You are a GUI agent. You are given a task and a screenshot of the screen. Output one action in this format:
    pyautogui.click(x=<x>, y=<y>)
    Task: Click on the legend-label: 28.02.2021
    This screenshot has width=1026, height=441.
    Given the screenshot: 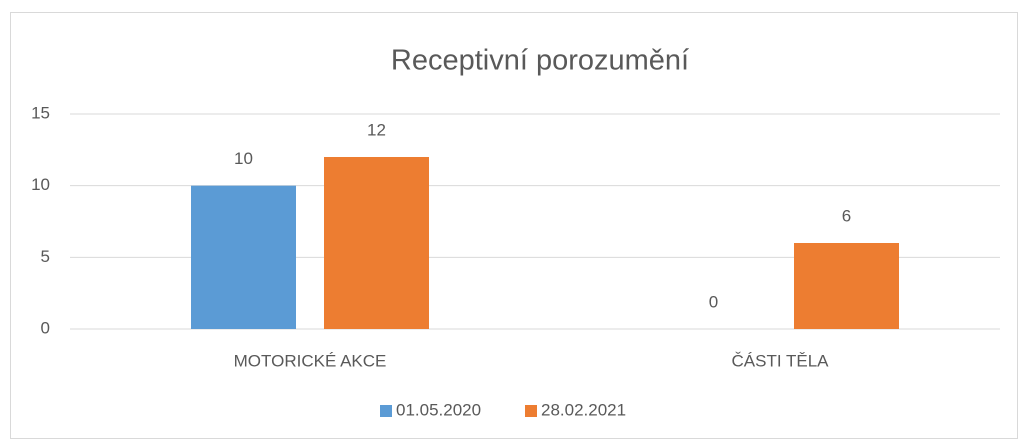 What is the action you would take?
    pyautogui.click(x=583, y=409)
    